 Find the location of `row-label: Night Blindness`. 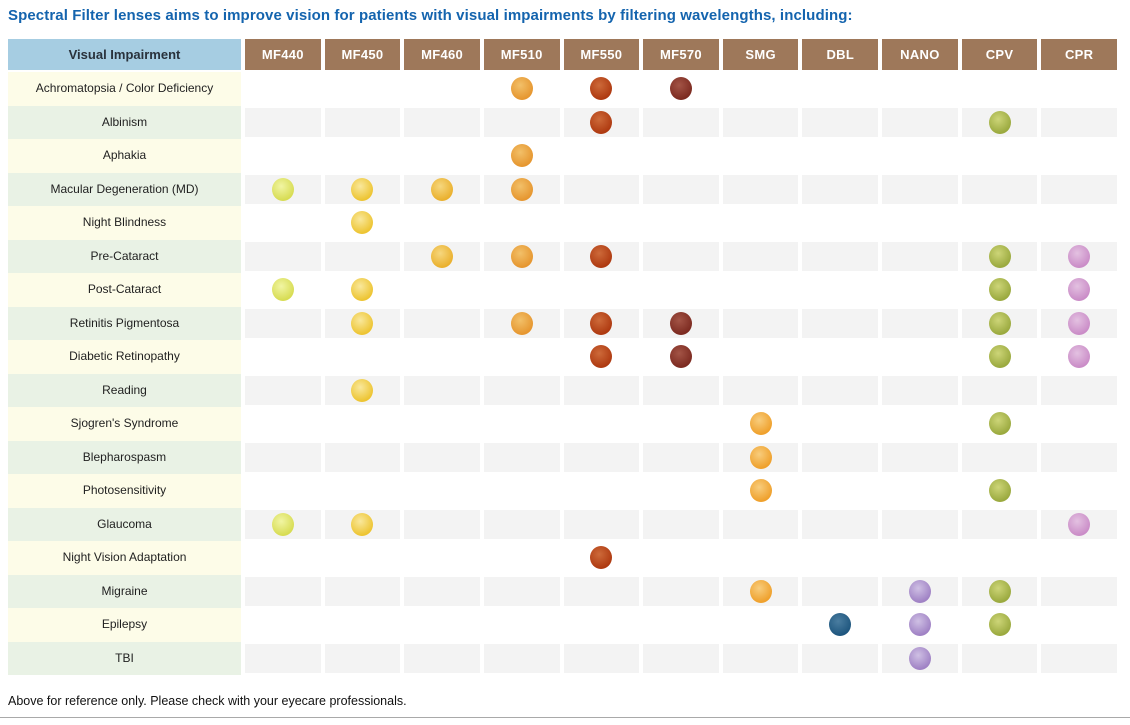

row-label: Night Blindness is located at coordinates (124, 223).